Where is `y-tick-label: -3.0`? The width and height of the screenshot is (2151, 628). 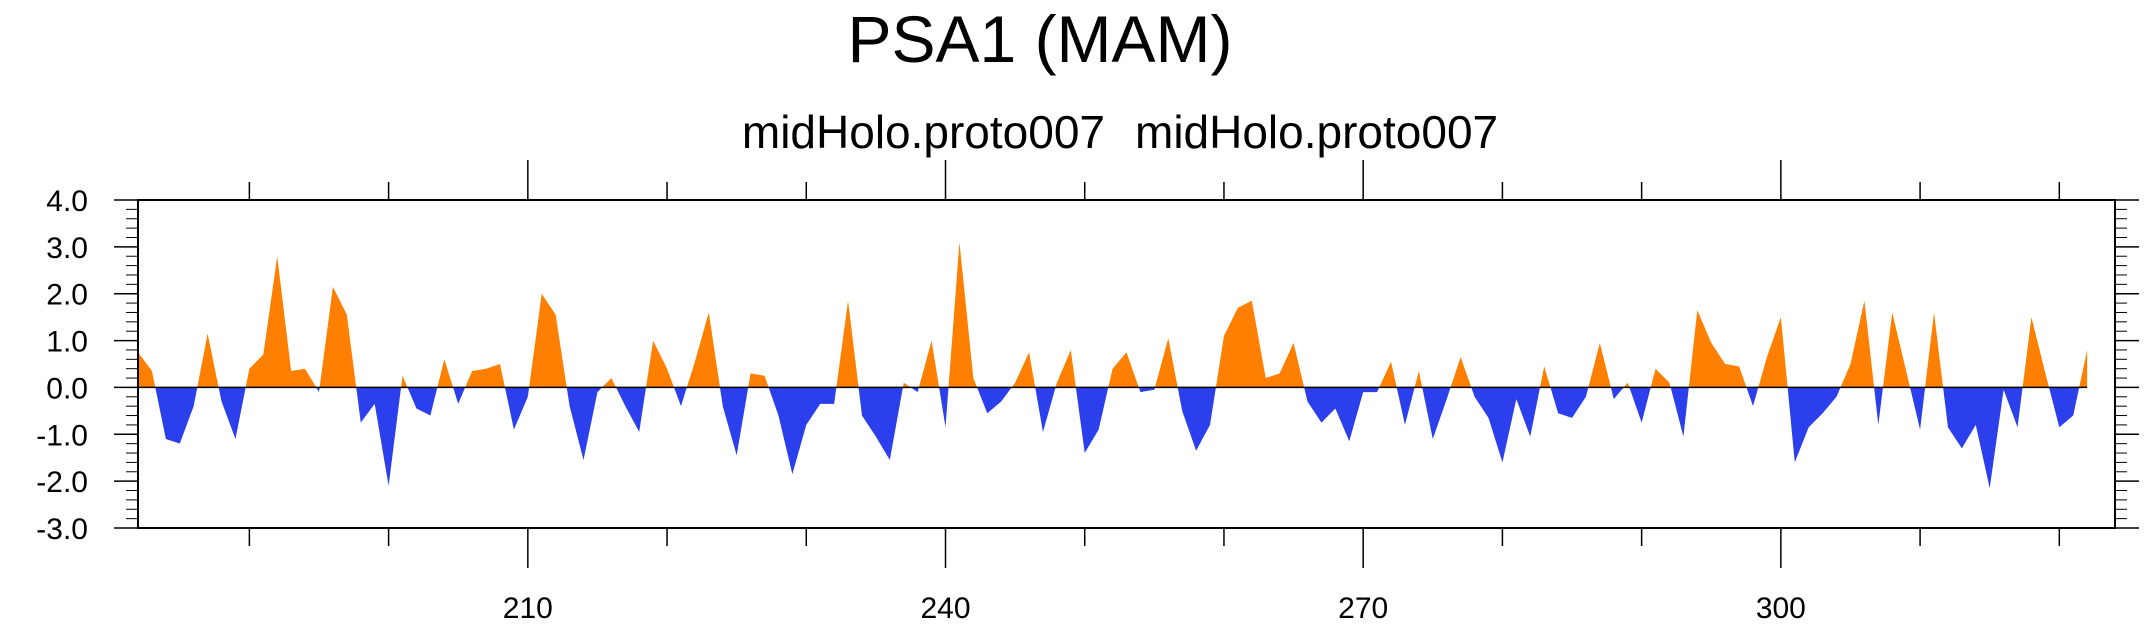 y-tick-label: -3.0 is located at coordinates (62, 529).